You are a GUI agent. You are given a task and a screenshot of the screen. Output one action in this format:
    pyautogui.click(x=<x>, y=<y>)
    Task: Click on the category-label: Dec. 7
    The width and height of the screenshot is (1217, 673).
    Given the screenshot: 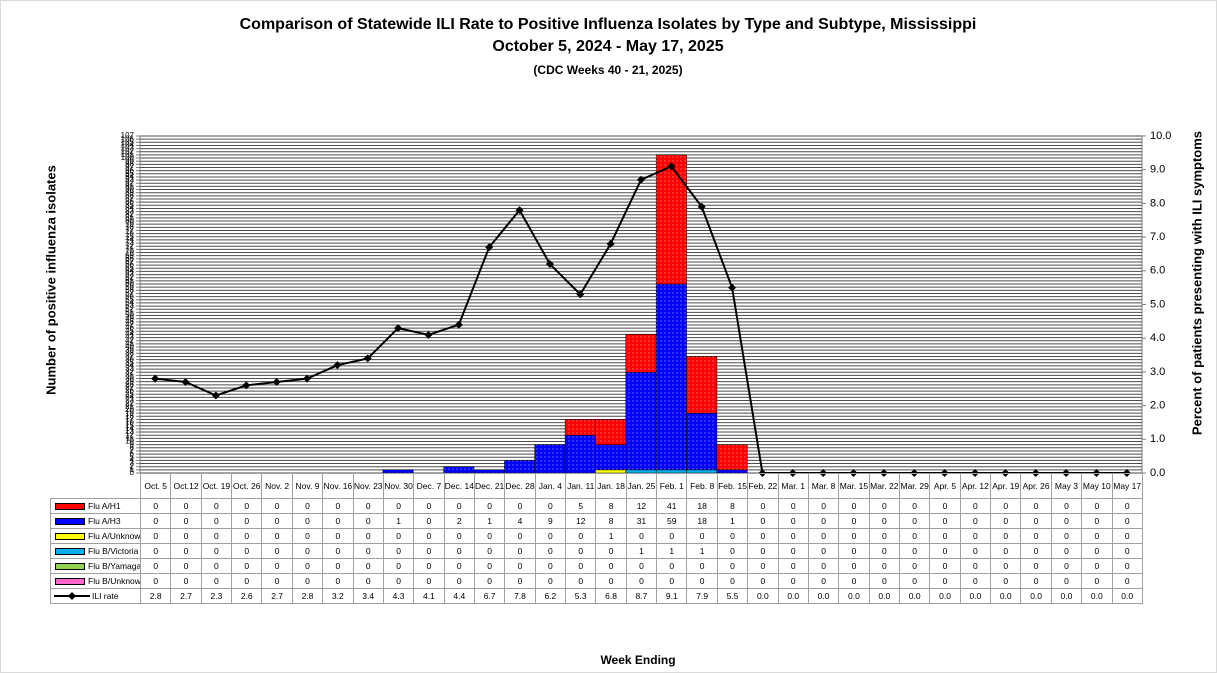 What is the action you would take?
    pyautogui.click(x=429, y=486)
    